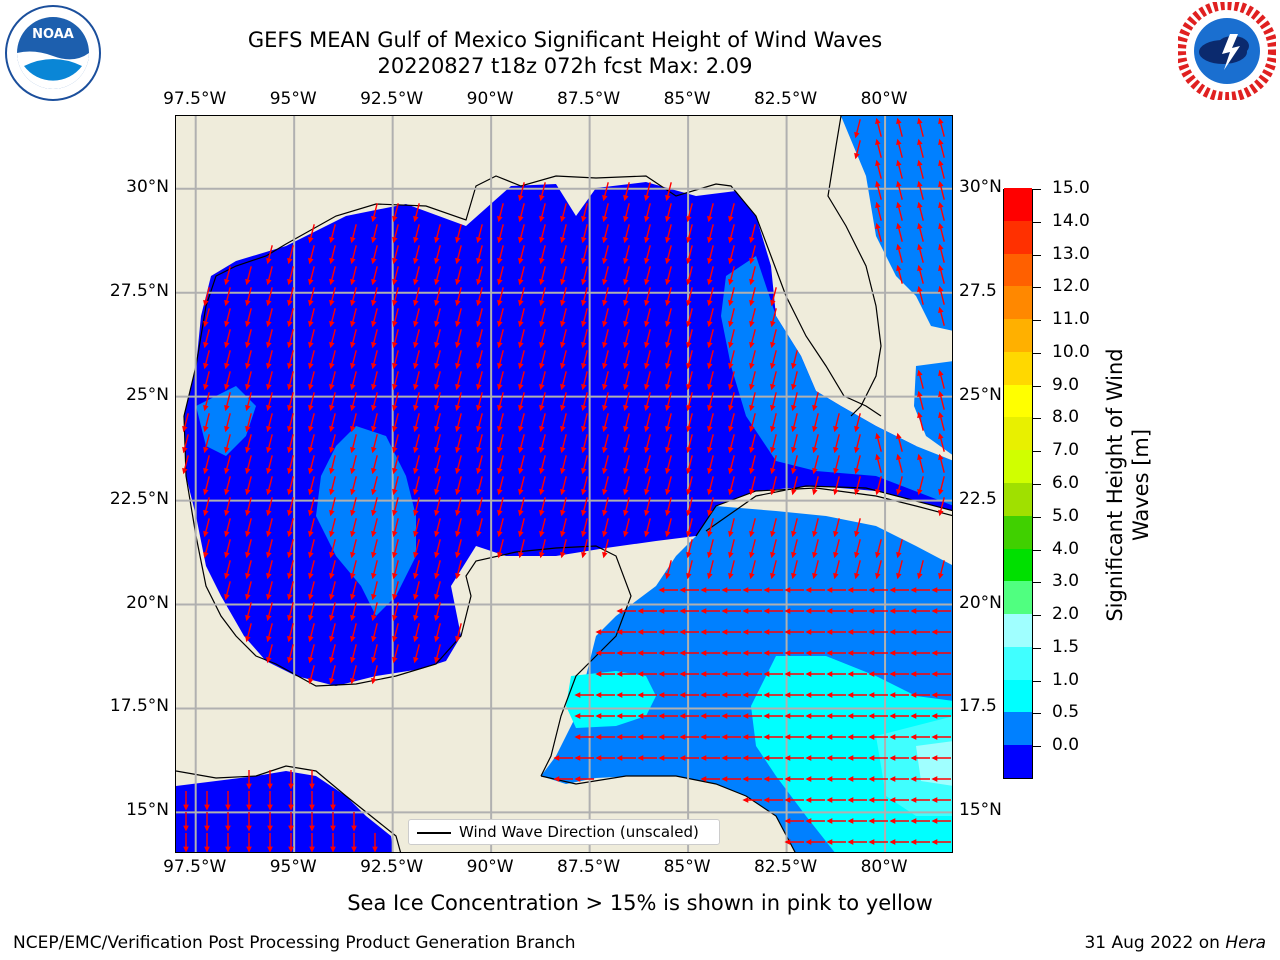 This screenshot has width=1280, height=960. Describe the element at coordinates (1066, 483) in the screenshot. I see `colorbar-tick-label: 6.0` at that location.